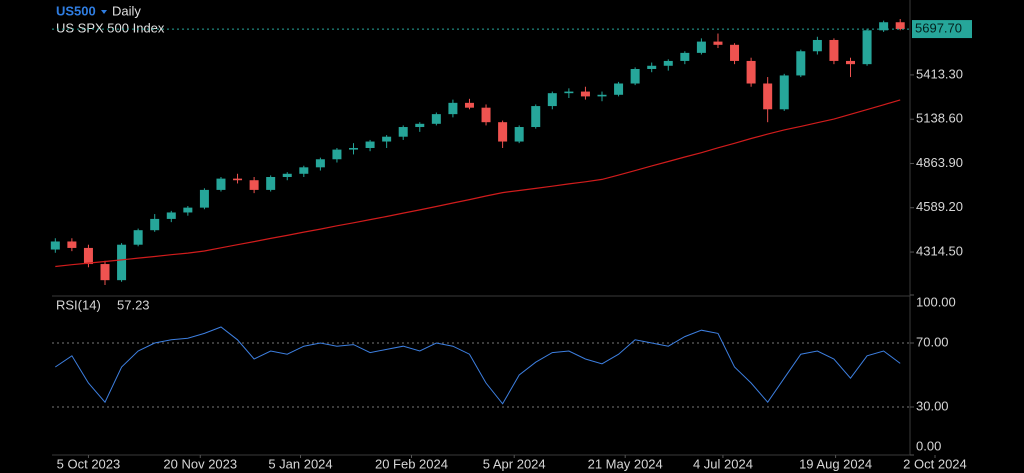 Image resolution: width=1024 pixels, height=473 pixels. Describe the element at coordinates (939, 118) in the screenshot. I see `y-tick-label: 5138.60` at that location.